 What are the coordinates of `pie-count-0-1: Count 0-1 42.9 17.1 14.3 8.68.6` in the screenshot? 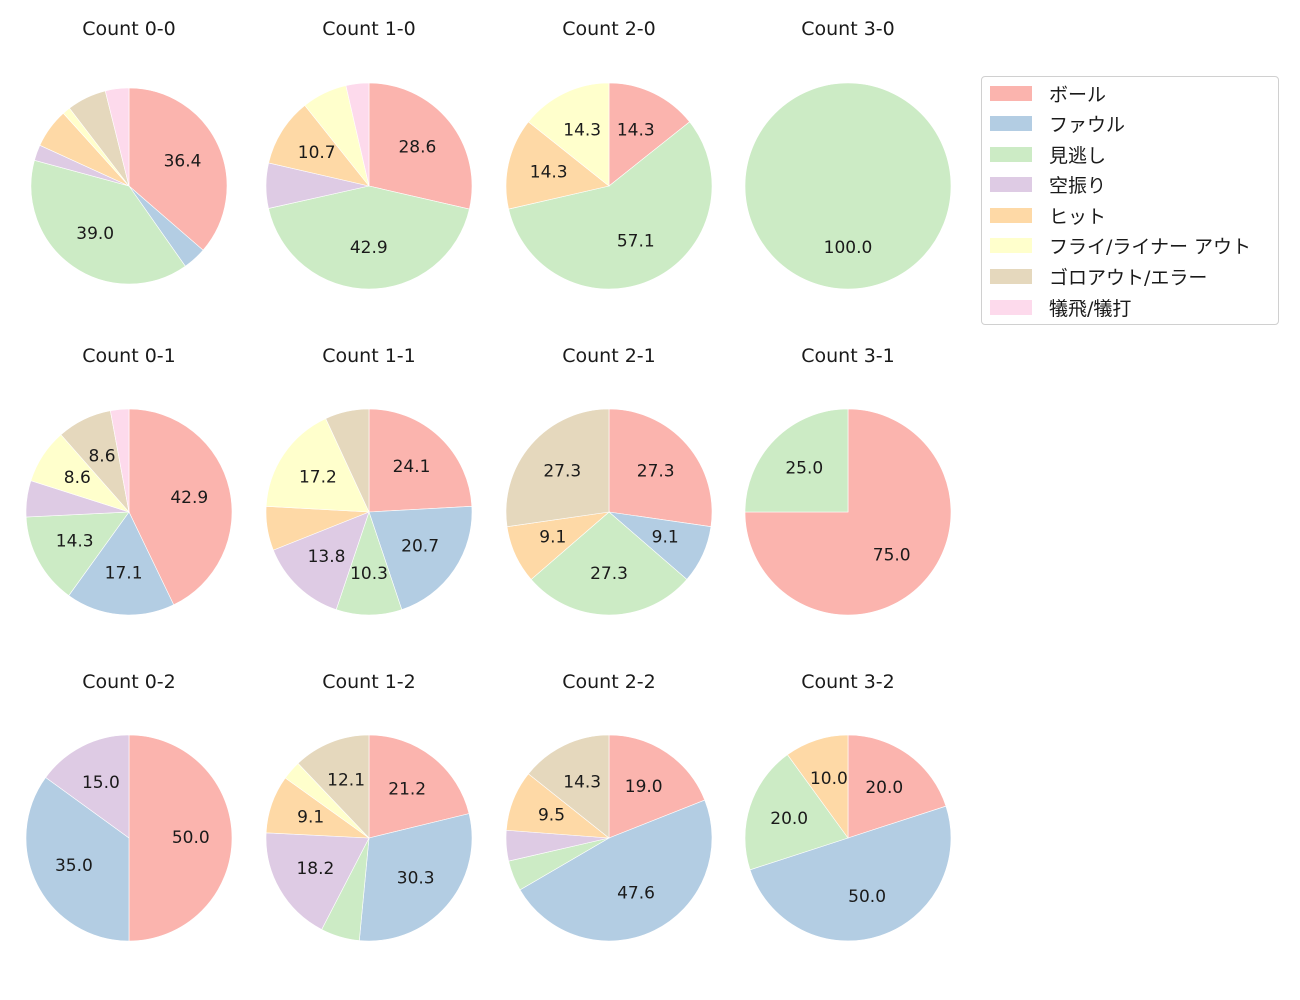 It's located at (129, 480).